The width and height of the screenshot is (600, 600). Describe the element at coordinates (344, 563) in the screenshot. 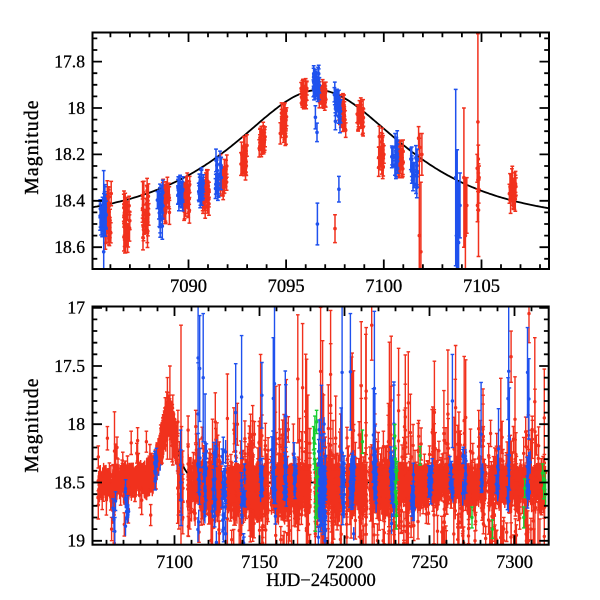

I see `svg-text: 7200` at that location.